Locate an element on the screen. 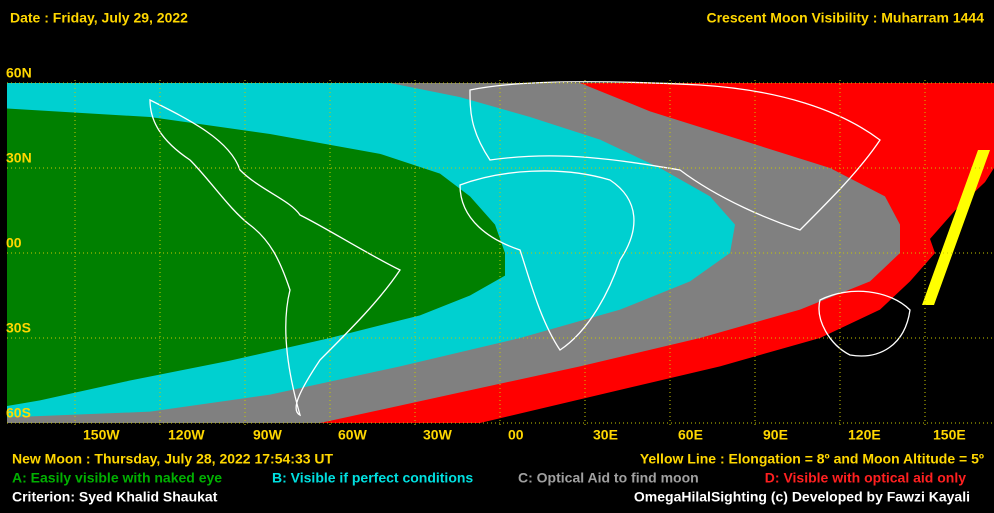 Image resolution: width=994 pixels, height=513 pixels. lon-label: 150W is located at coordinates (101, 435).